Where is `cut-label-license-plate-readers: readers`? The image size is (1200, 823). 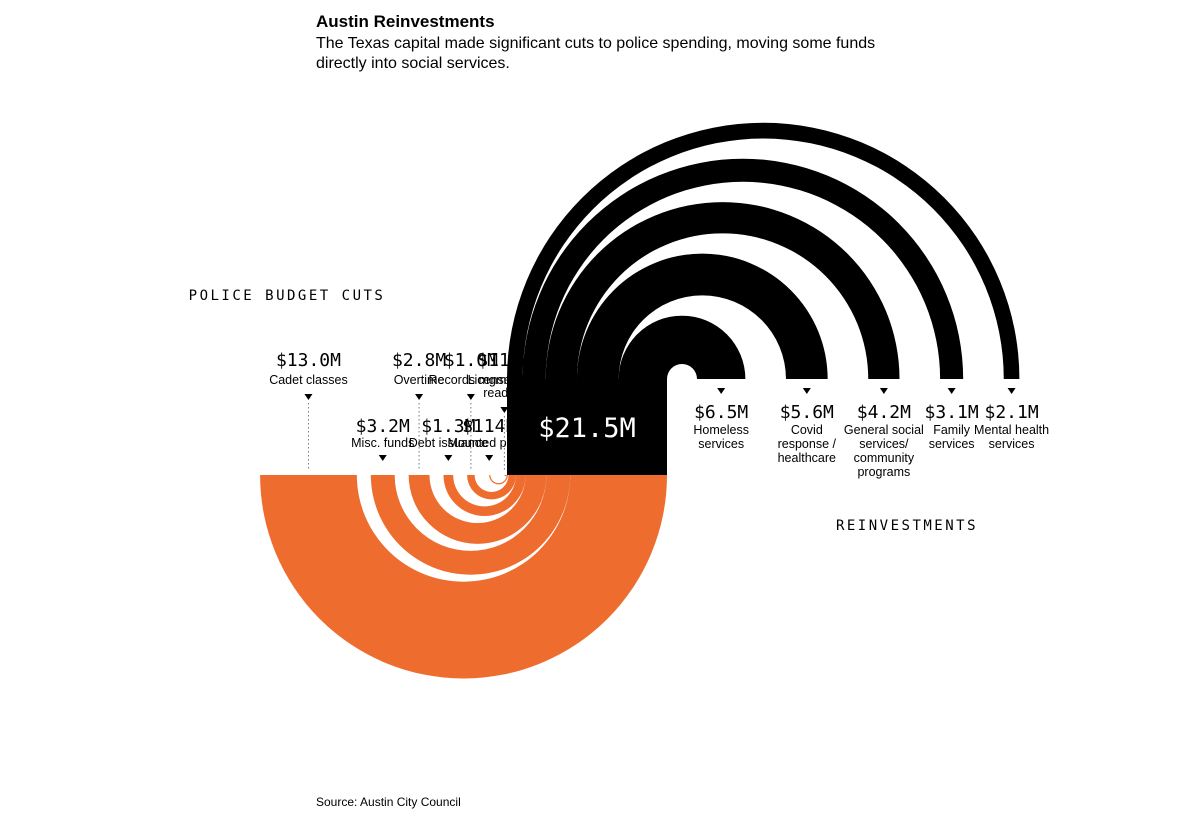
cut-label-license-plate-readers: readers is located at coordinates (504, 393).